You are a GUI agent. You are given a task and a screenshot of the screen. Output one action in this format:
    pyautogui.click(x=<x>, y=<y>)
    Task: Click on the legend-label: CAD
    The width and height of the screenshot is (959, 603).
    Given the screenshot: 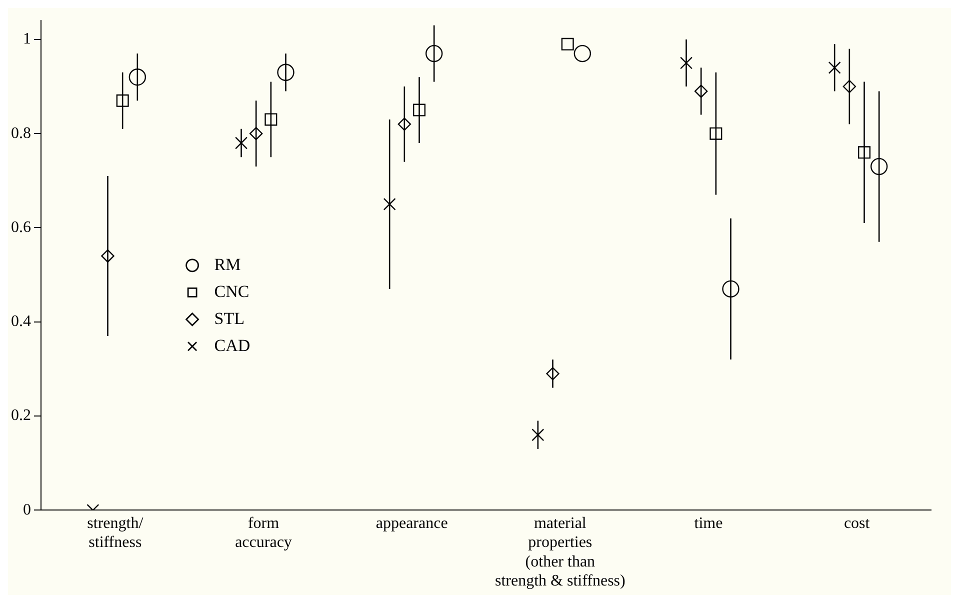 What is the action you would take?
    pyautogui.click(x=232, y=345)
    